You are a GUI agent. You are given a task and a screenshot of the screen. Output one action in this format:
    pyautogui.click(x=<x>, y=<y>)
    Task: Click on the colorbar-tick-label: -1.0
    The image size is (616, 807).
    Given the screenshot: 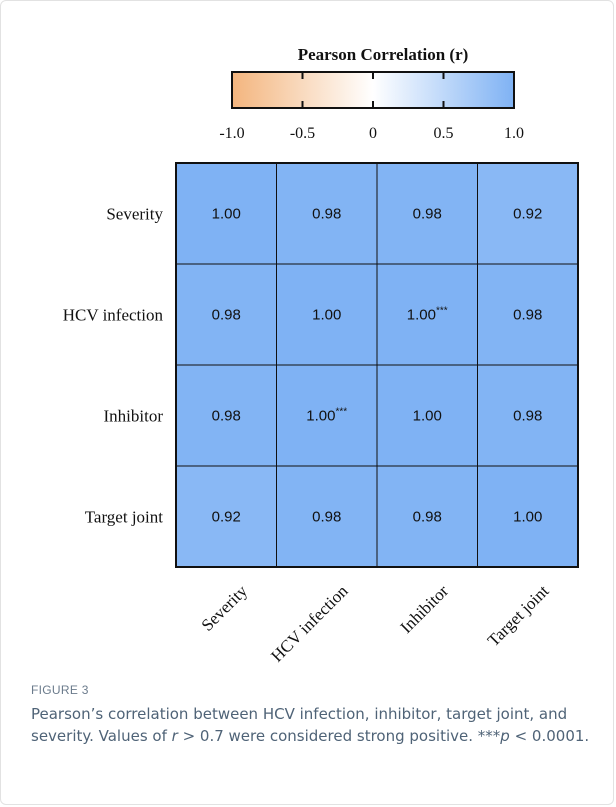 What is the action you would take?
    pyautogui.click(x=231, y=133)
    